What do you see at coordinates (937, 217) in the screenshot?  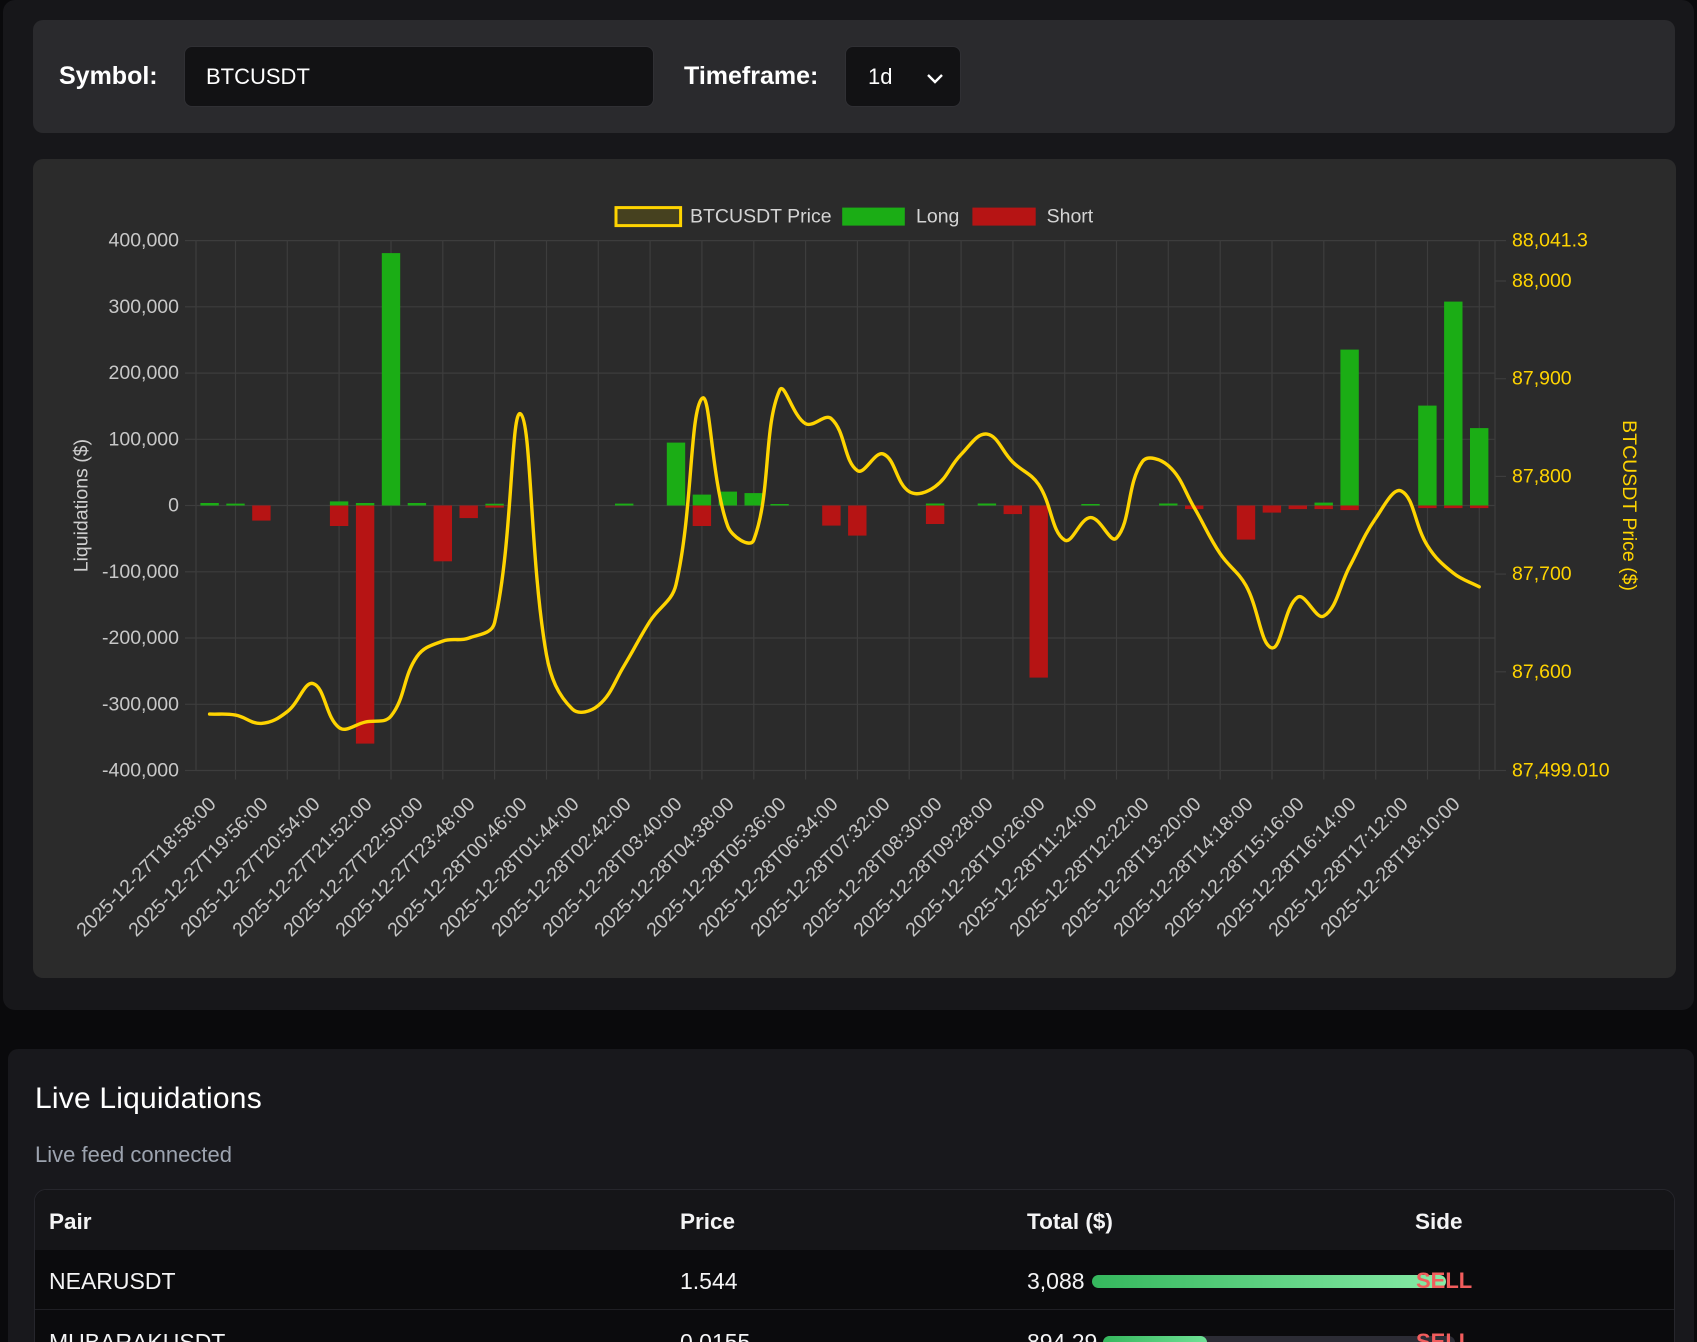 I see `svg-text: Long` at bounding box center [937, 217].